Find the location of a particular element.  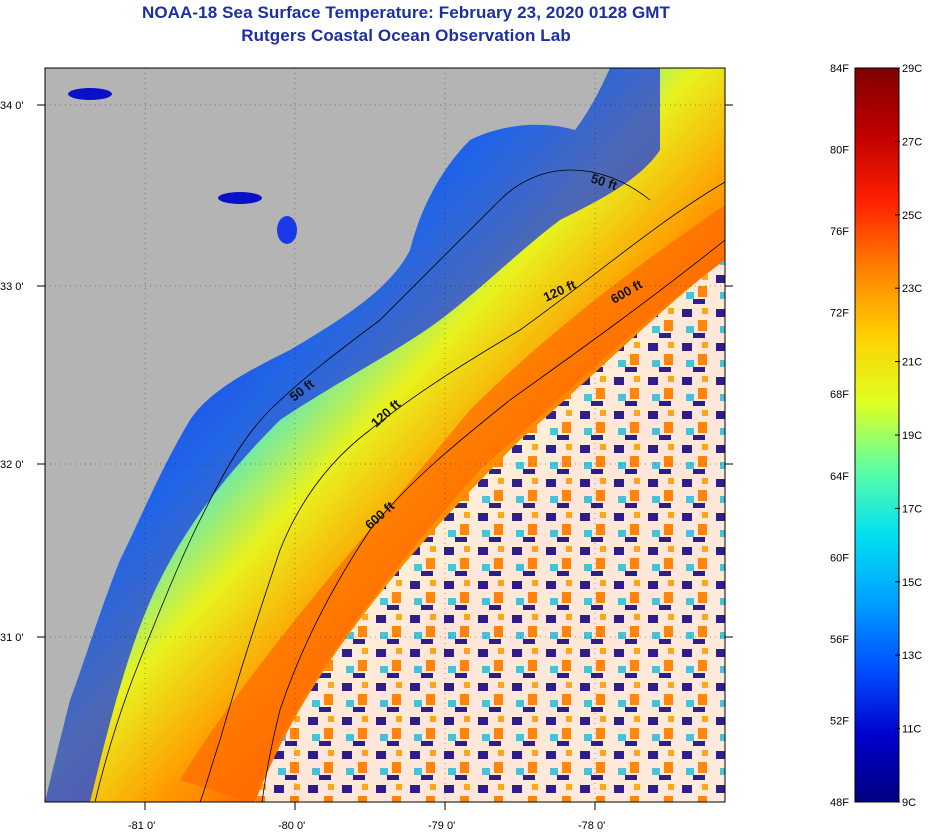

celsius-ticks: 29C 27C 25C 23C 21C 19C 17C 15C 13C 11C 9C is located at coordinates (908, 436).